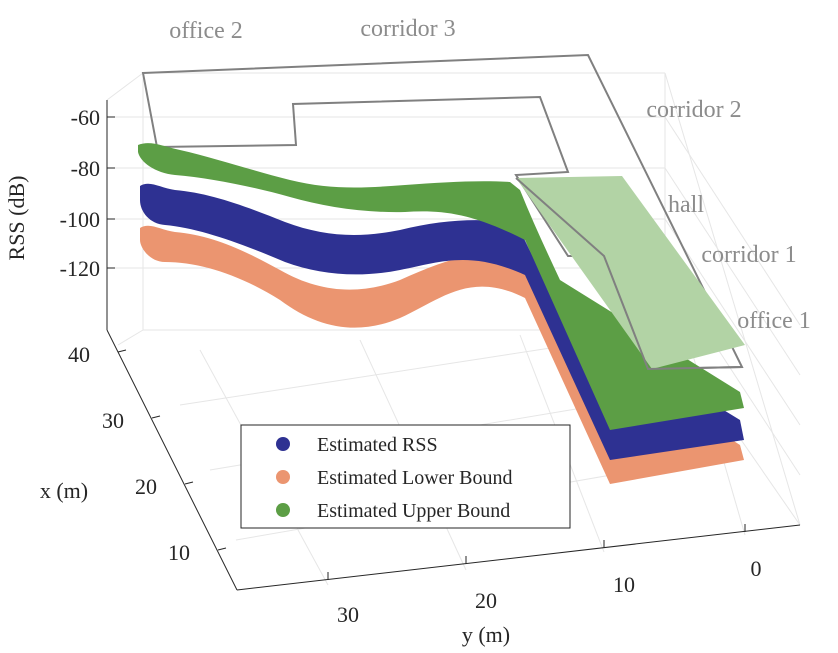 Image resolution: width=838 pixels, height=653 pixels. I want to click on z-axis-label: RSS (dB), so click(16, 218).